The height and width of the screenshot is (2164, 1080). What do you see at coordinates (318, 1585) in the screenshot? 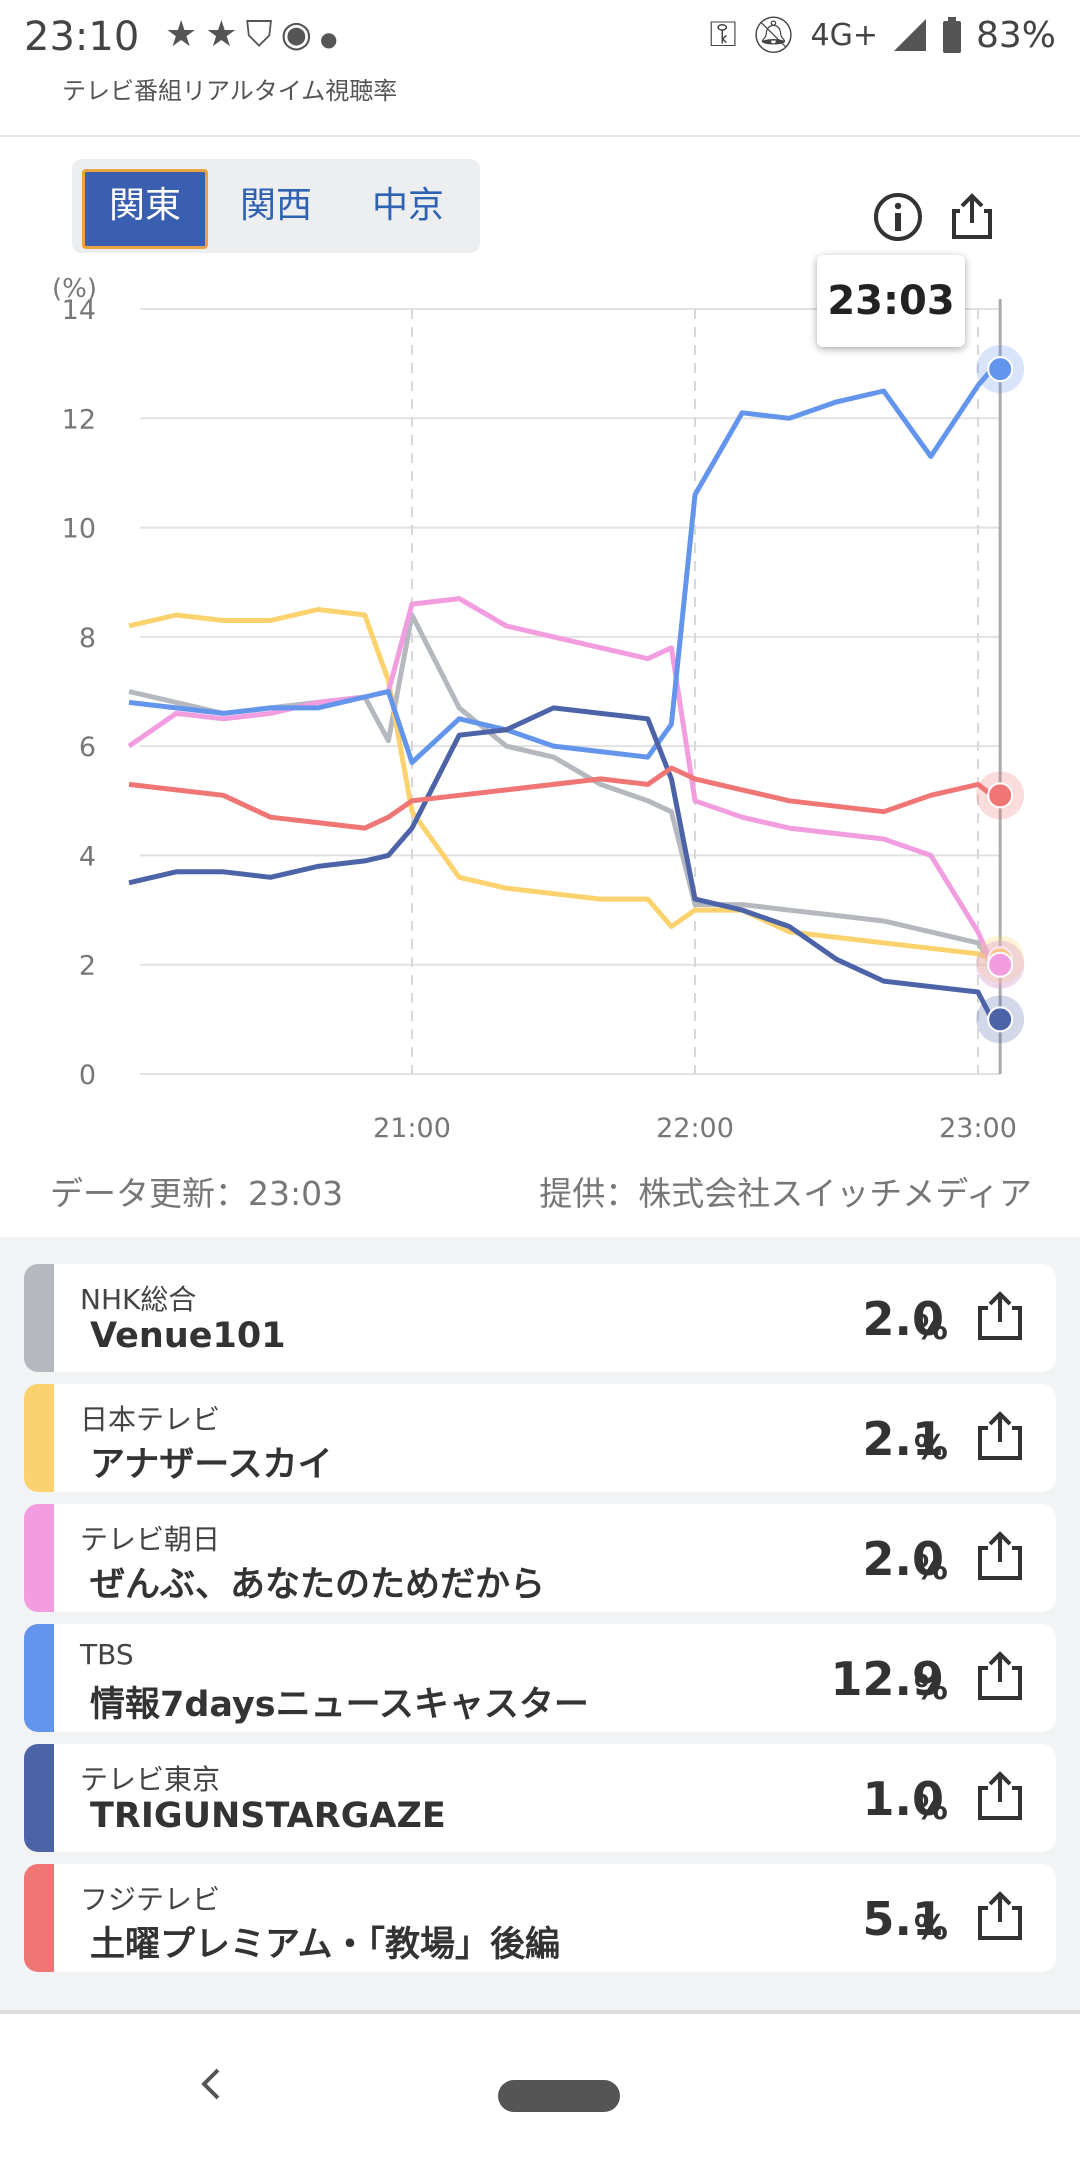
I see `program-title: ぜんぶ、あなたのためだから` at bounding box center [318, 1585].